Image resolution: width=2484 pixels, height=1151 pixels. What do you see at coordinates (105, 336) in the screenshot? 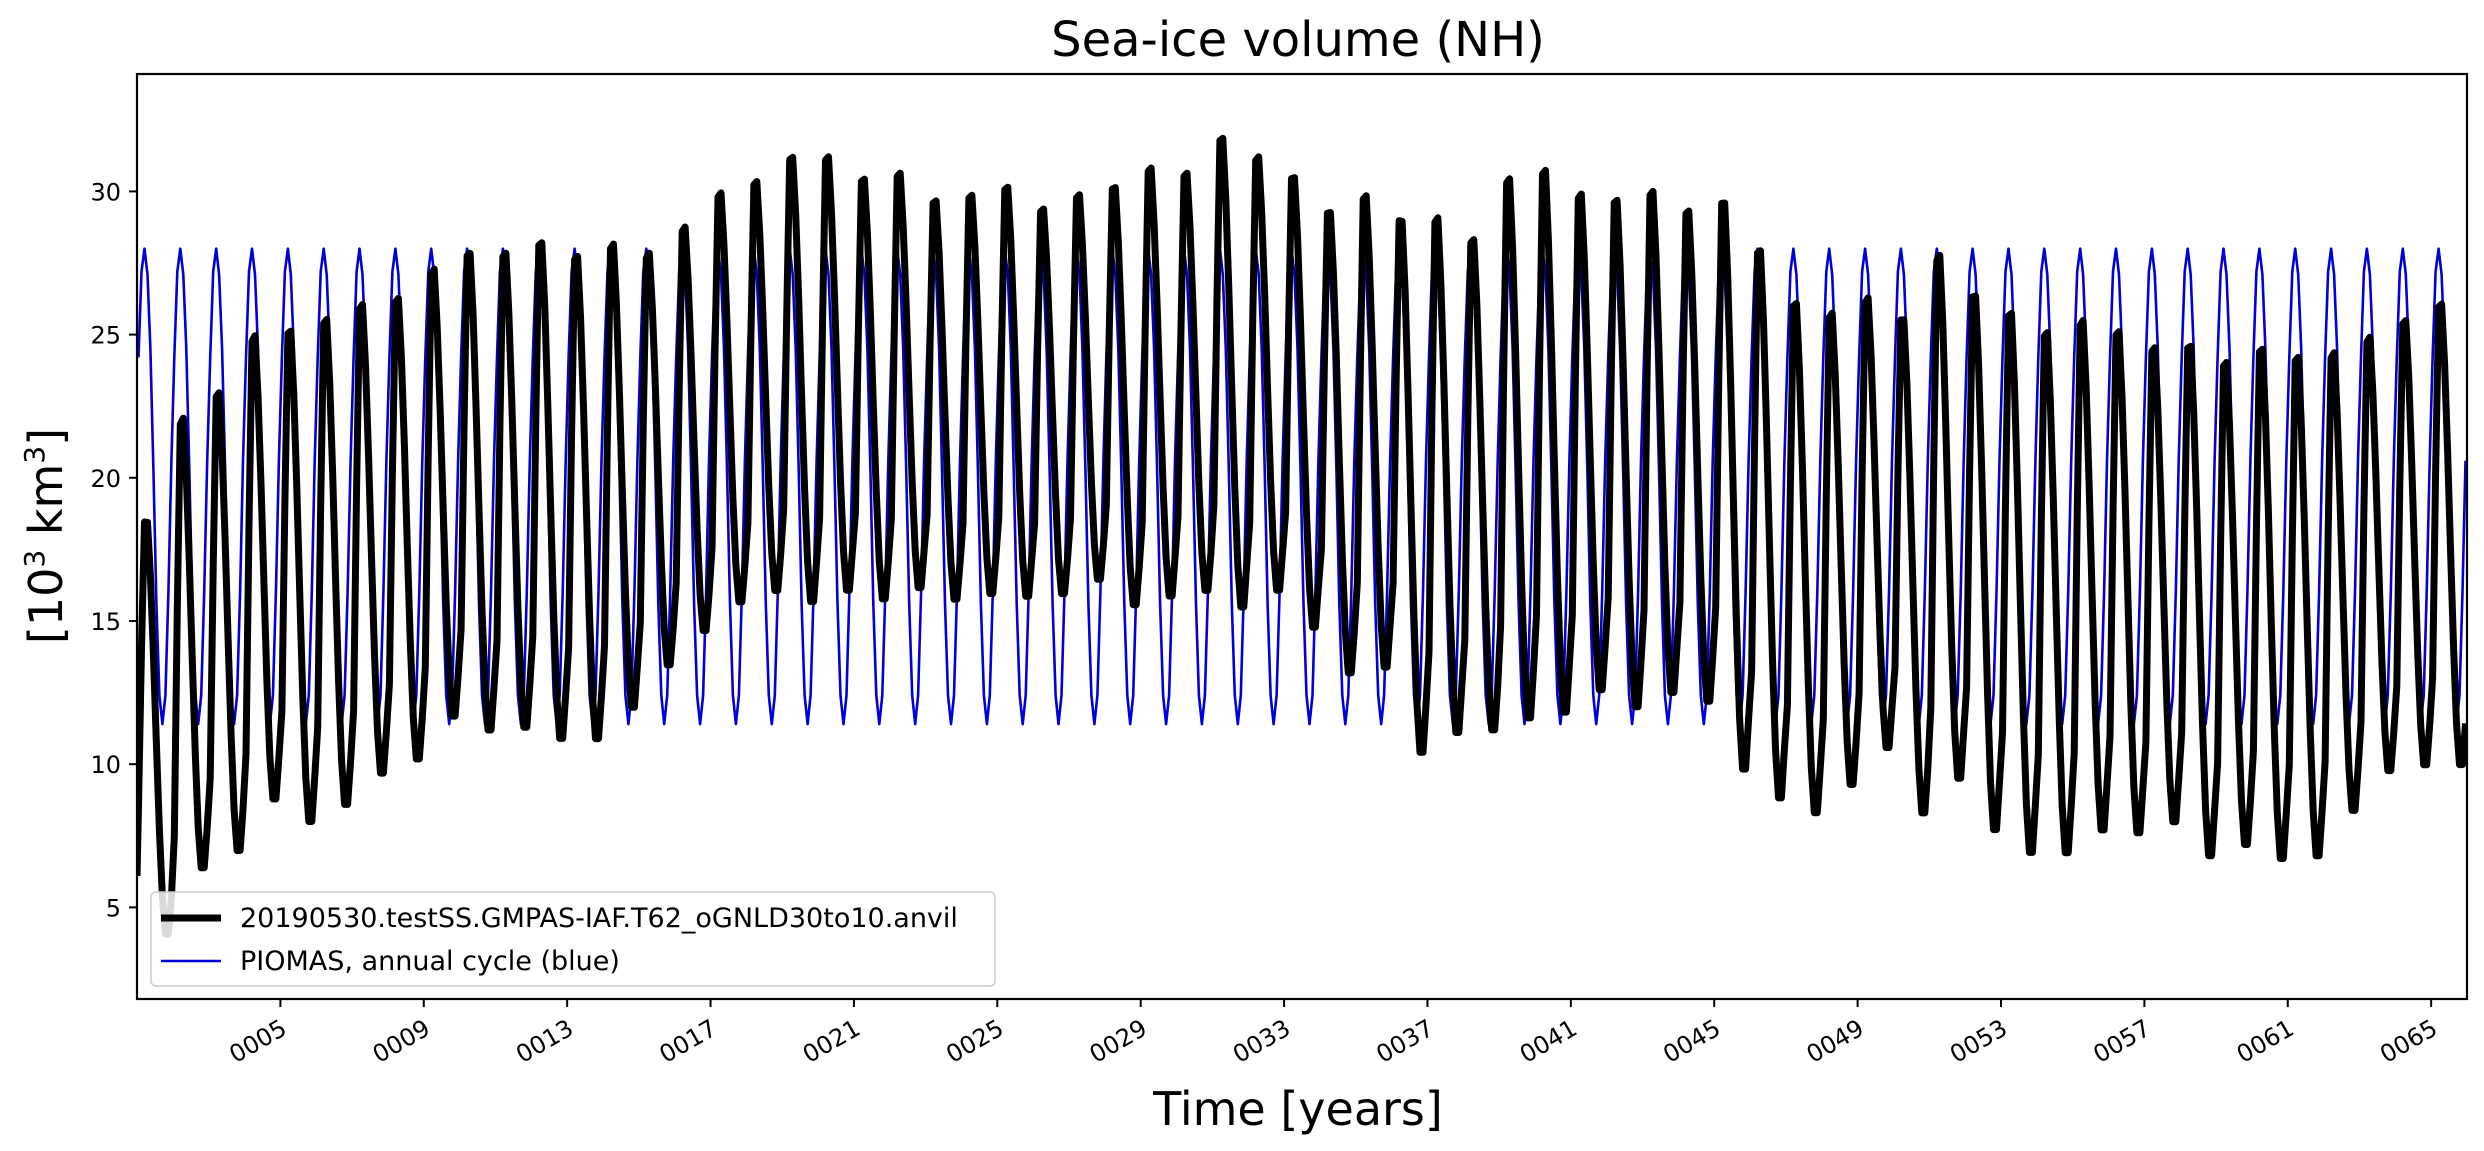
I see `y-tick-label: 25` at bounding box center [105, 336].